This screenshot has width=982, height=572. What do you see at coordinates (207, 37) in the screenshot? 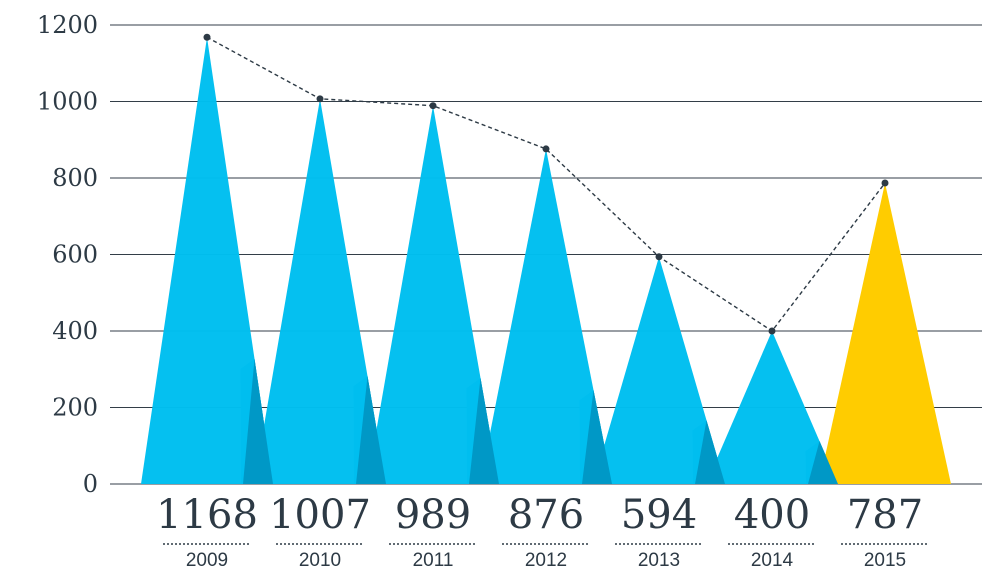
I see `trend-point-2009` at bounding box center [207, 37].